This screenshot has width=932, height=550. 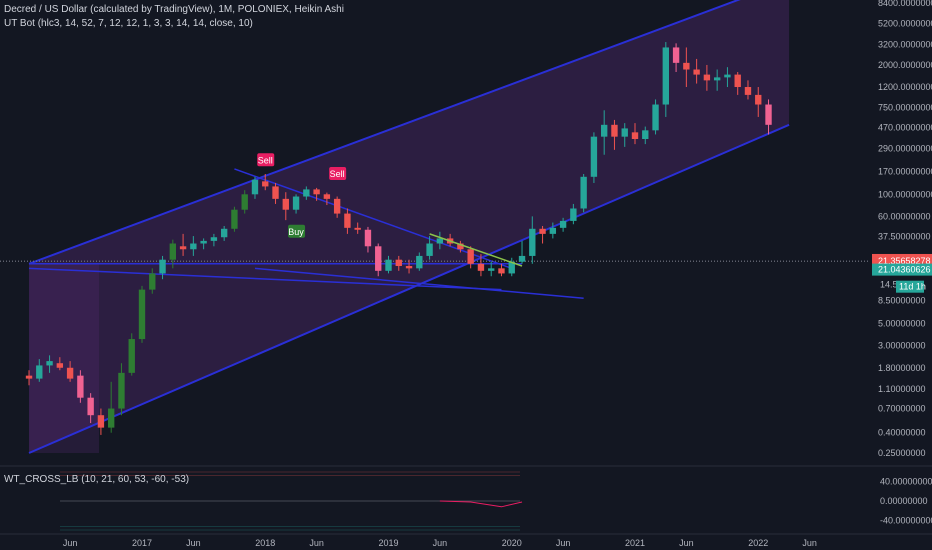 I want to click on y-tick-label: 5.00000000, so click(x=902, y=324).